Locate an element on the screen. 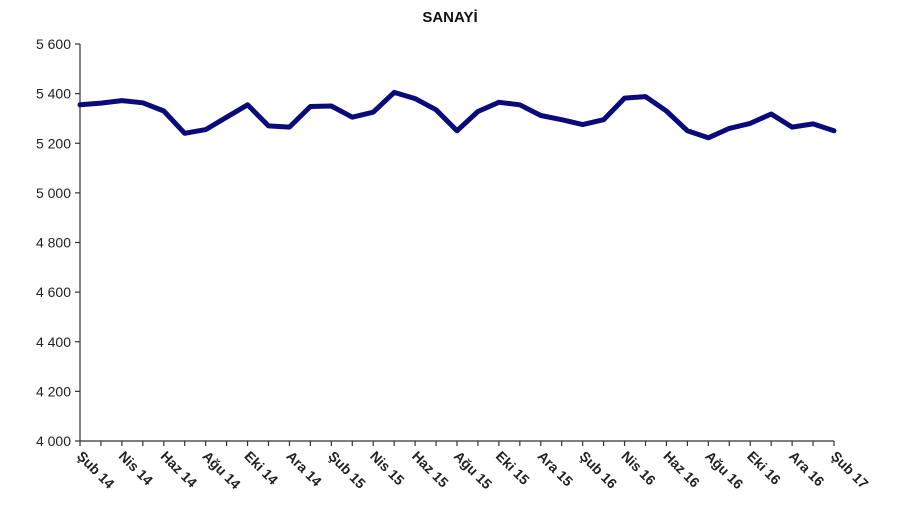 The image size is (899, 520). x-tick-label: Ağu 14 is located at coordinates (222, 470).